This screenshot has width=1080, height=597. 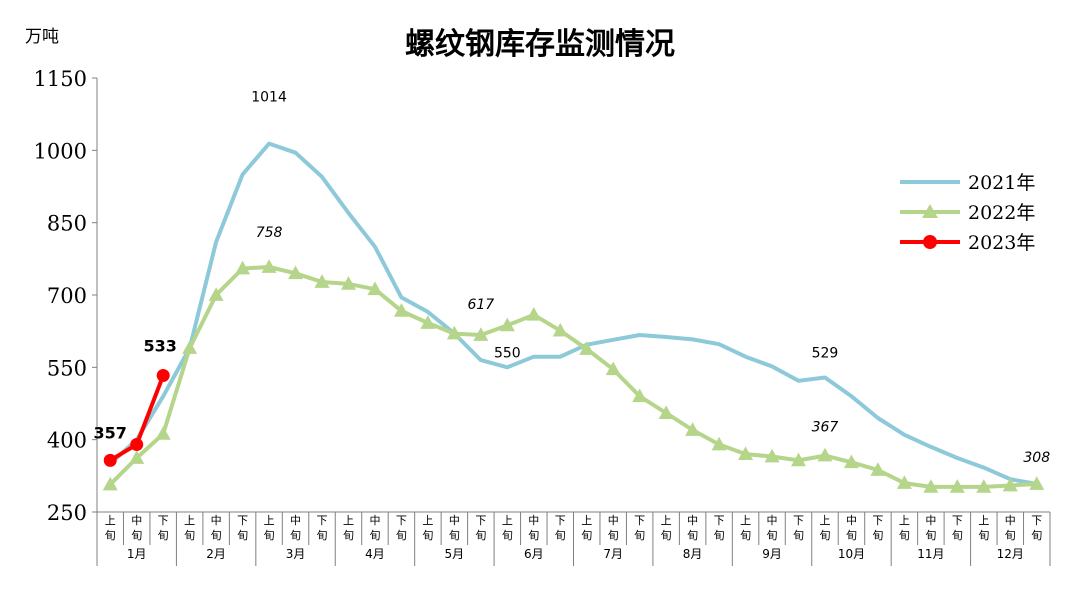 What do you see at coordinates (930, 554) in the screenshot?
I see `month-label: 11月` at bounding box center [930, 554].